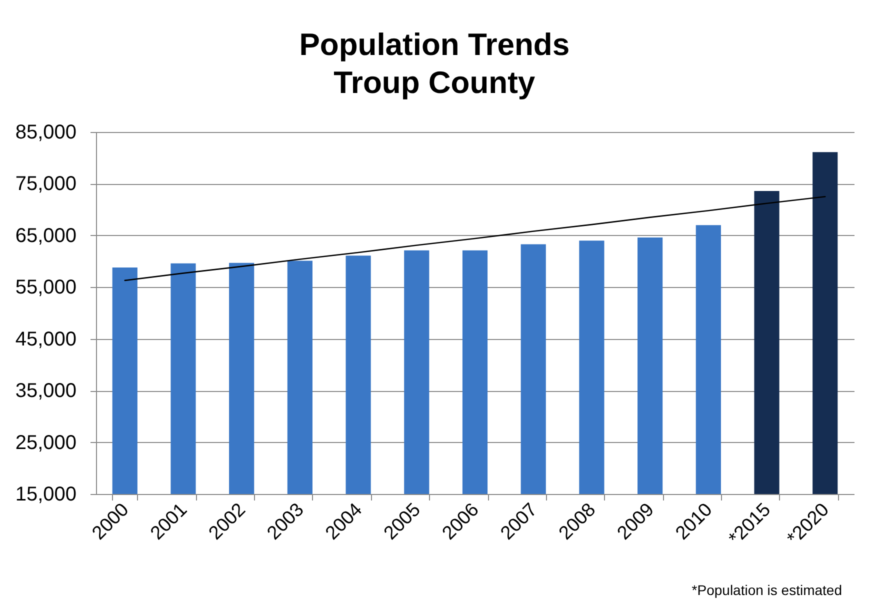 This screenshot has height=605, width=870. Describe the element at coordinates (45, 339) in the screenshot. I see `y-tick-label: 45,000` at that location.